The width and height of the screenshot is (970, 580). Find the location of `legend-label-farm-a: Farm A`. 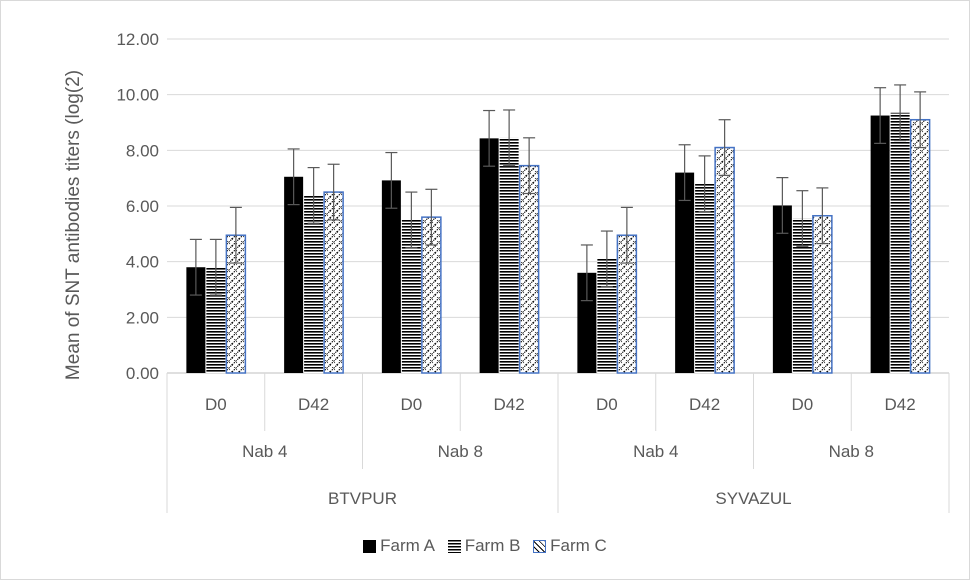

legend-label-farm-a: Farm A is located at coordinates (407, 545).